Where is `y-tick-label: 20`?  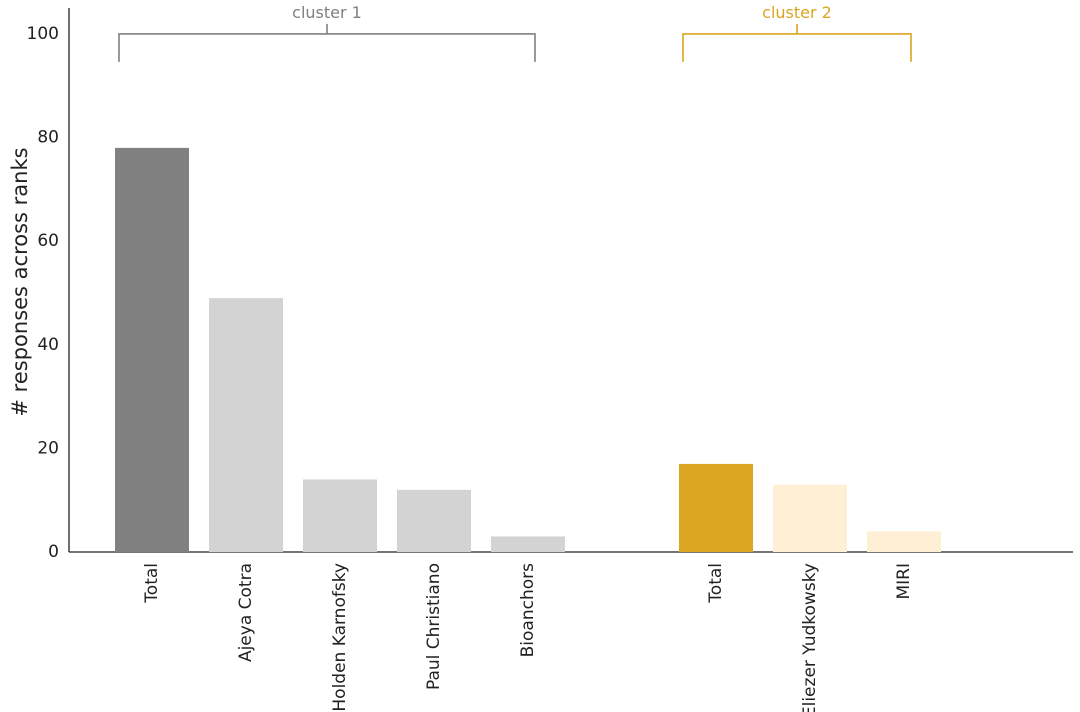 y-tick-label: 20 is located at coordinates (48, 448).